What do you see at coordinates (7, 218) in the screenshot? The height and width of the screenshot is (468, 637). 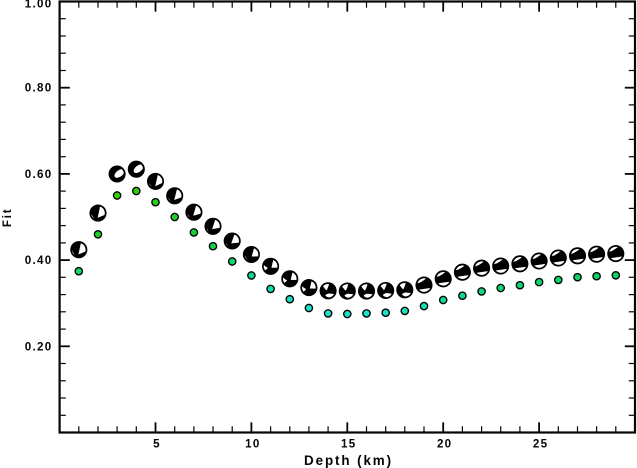 I see `svg-text: Fit` at bounding box center [7, 218].